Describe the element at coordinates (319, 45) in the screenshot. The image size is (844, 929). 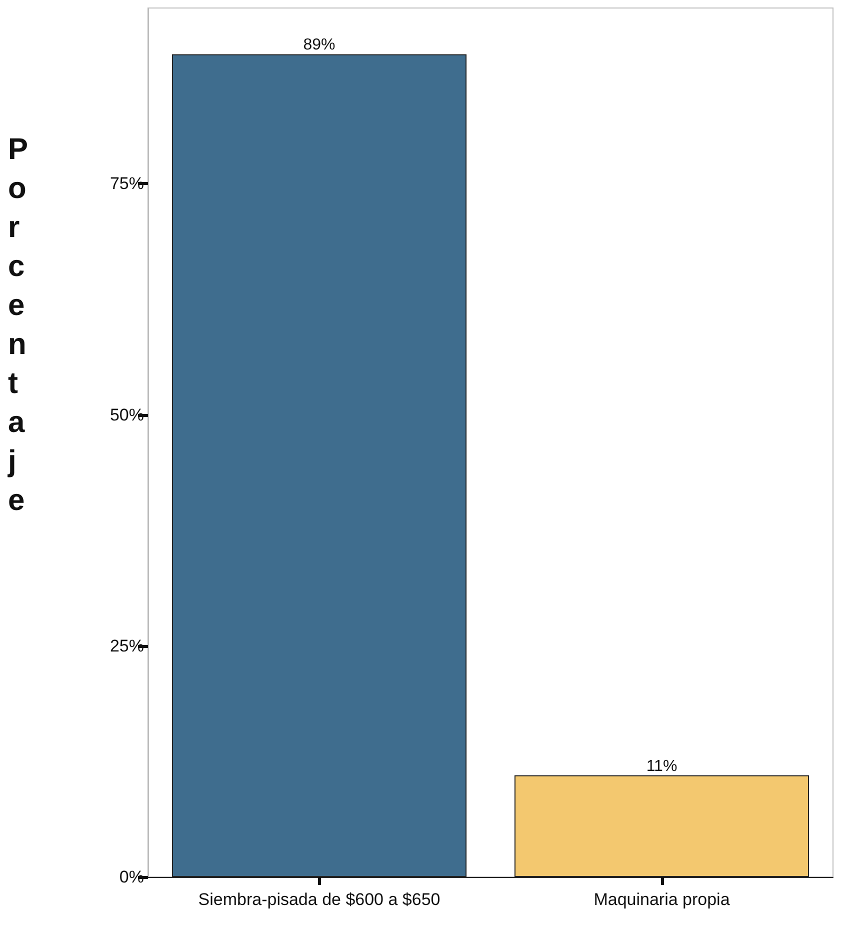
I see `data-label: 89%` at that location.